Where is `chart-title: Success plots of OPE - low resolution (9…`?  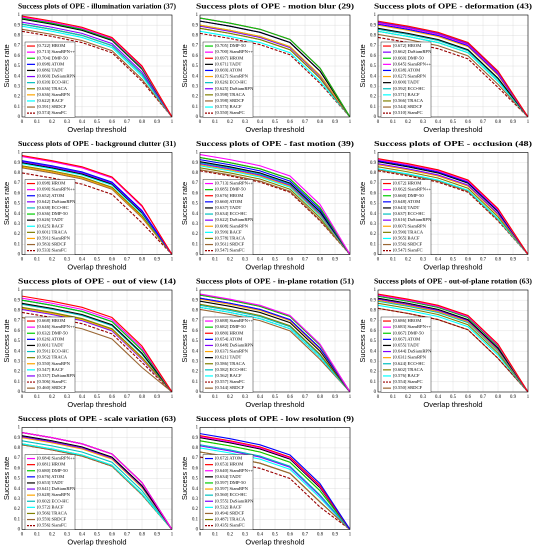
chart-title: Success plots of OPE - low resolution (9… is located at coordinates (275, 419).